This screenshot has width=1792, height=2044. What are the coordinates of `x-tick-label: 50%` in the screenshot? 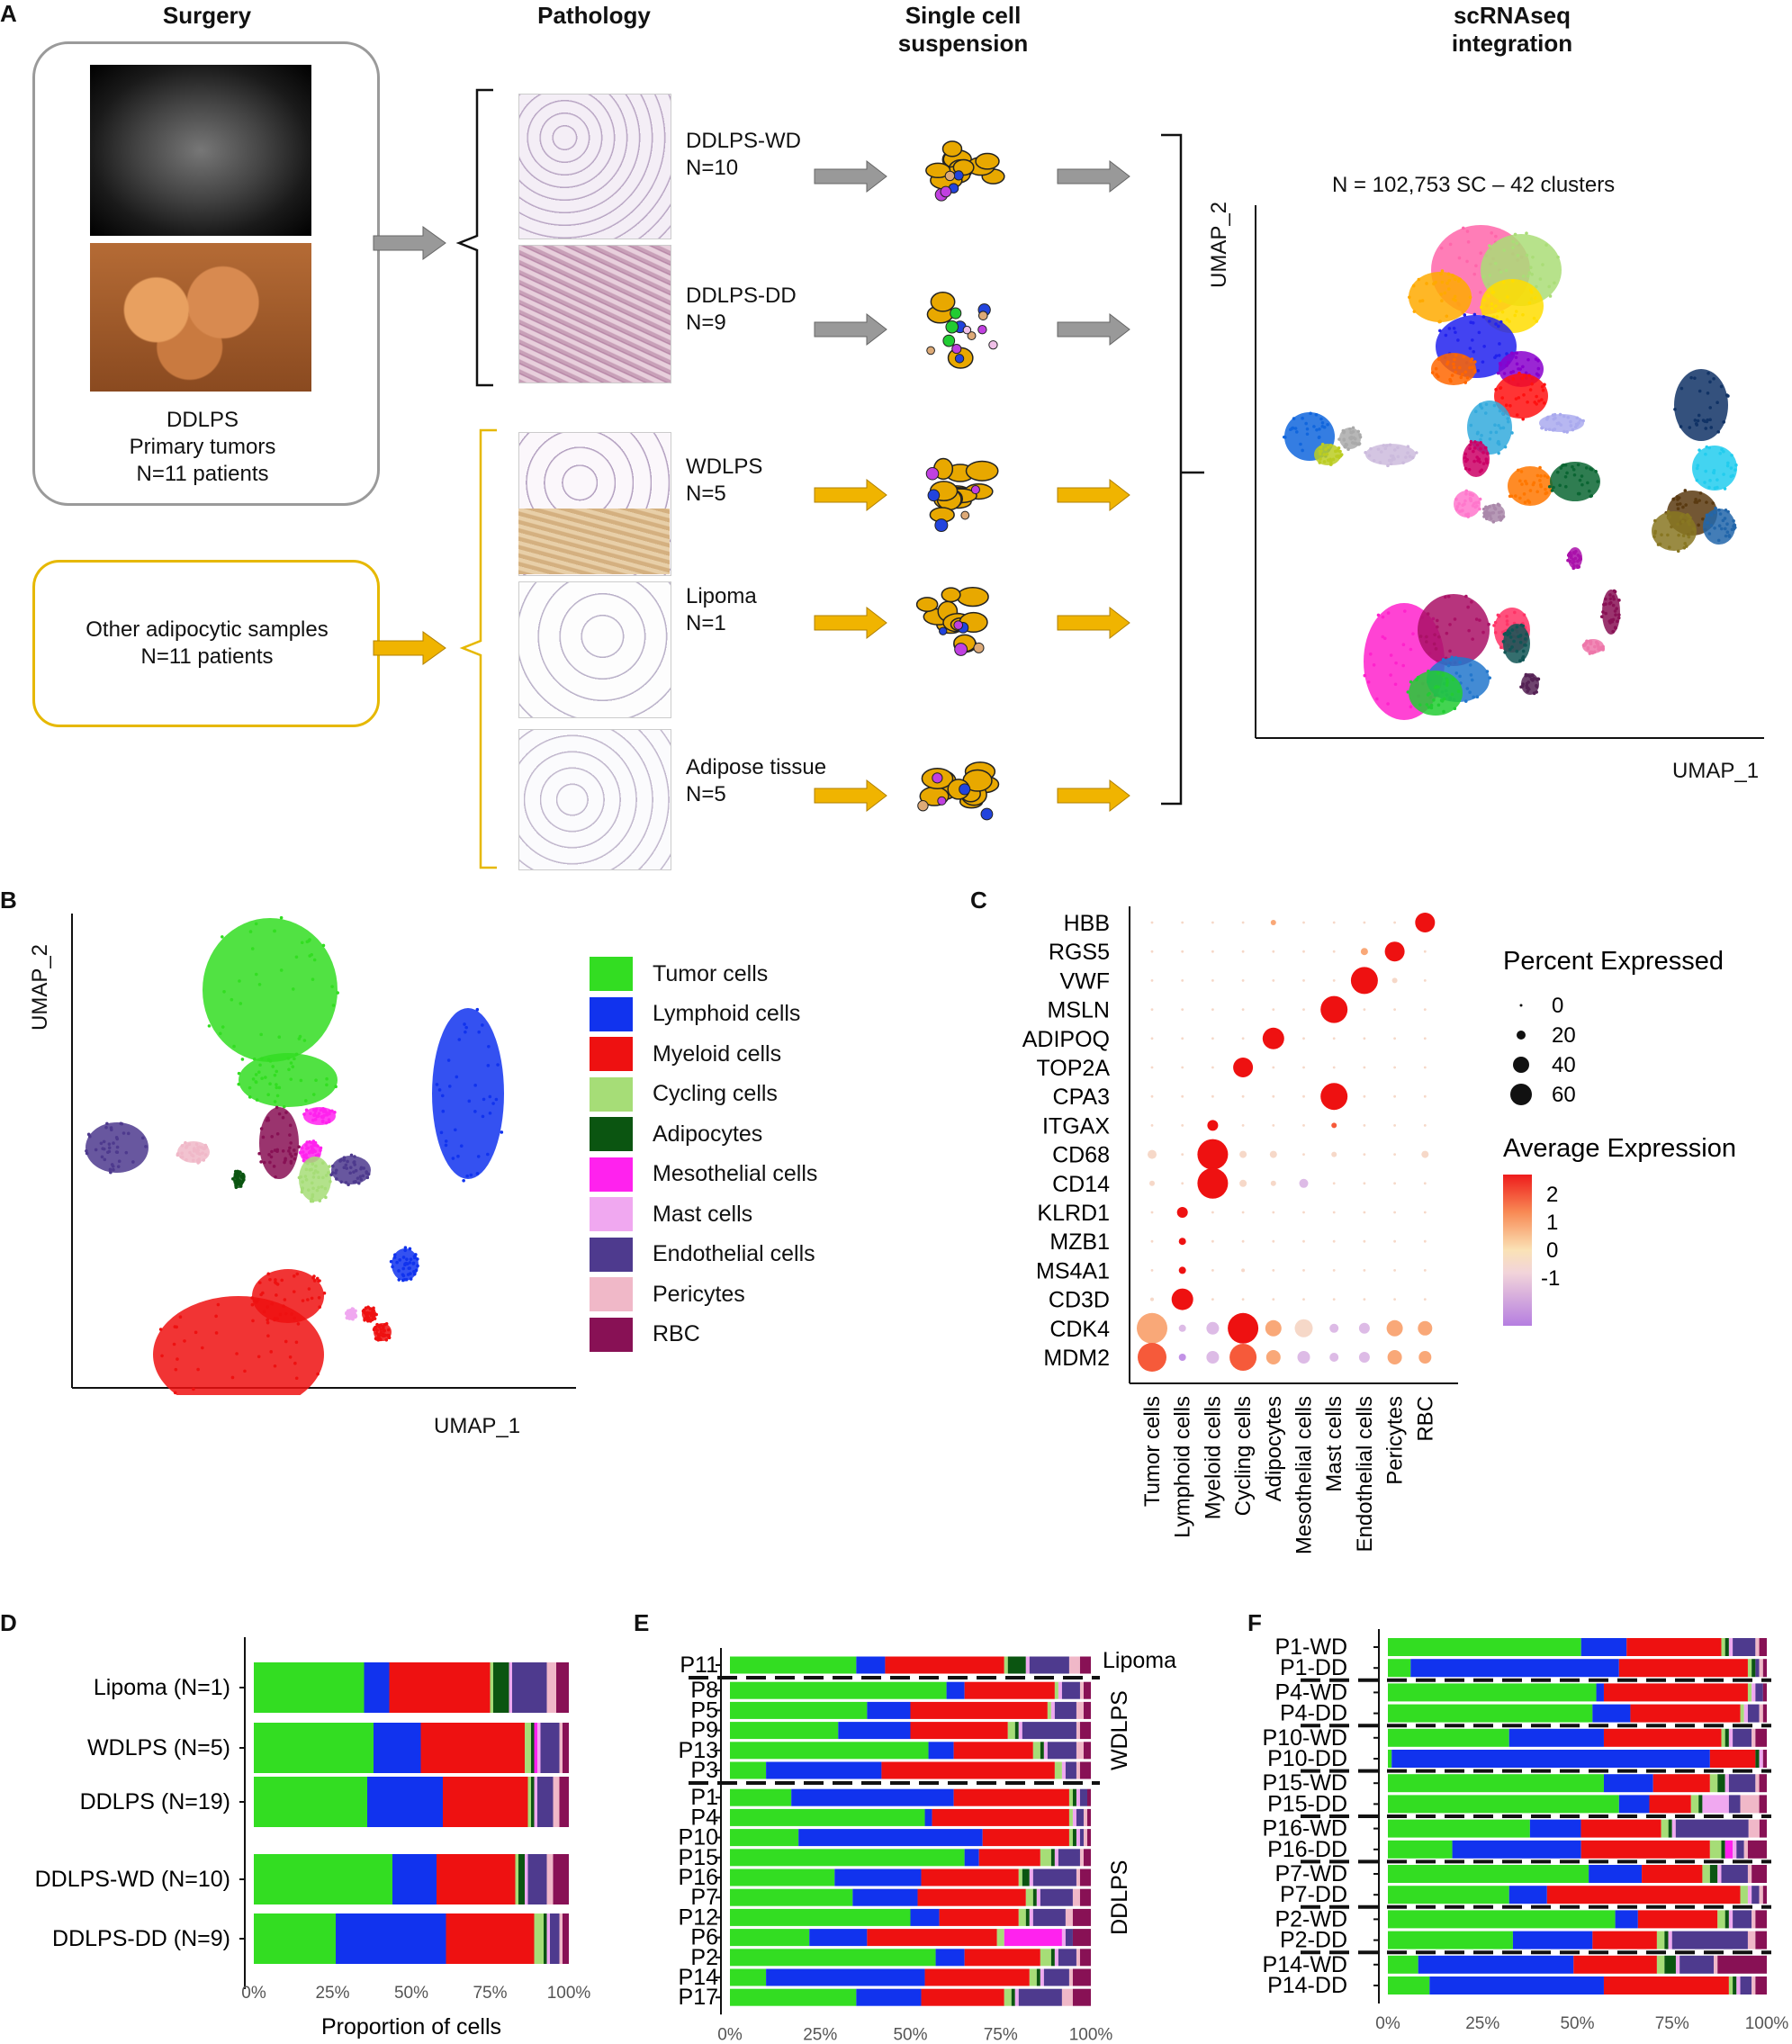 It's located at (1577, 2023).